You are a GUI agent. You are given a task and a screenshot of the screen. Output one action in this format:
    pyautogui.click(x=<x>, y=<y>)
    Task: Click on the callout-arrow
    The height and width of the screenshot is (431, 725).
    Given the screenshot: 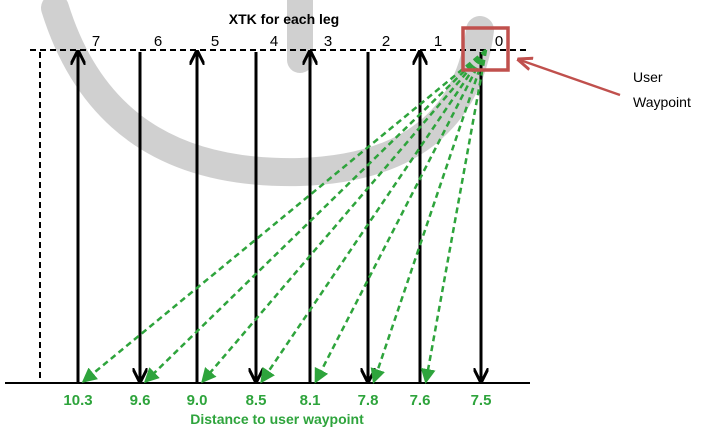 What is the action you would take?
    pyautogui.click(x=570, y=78)
    